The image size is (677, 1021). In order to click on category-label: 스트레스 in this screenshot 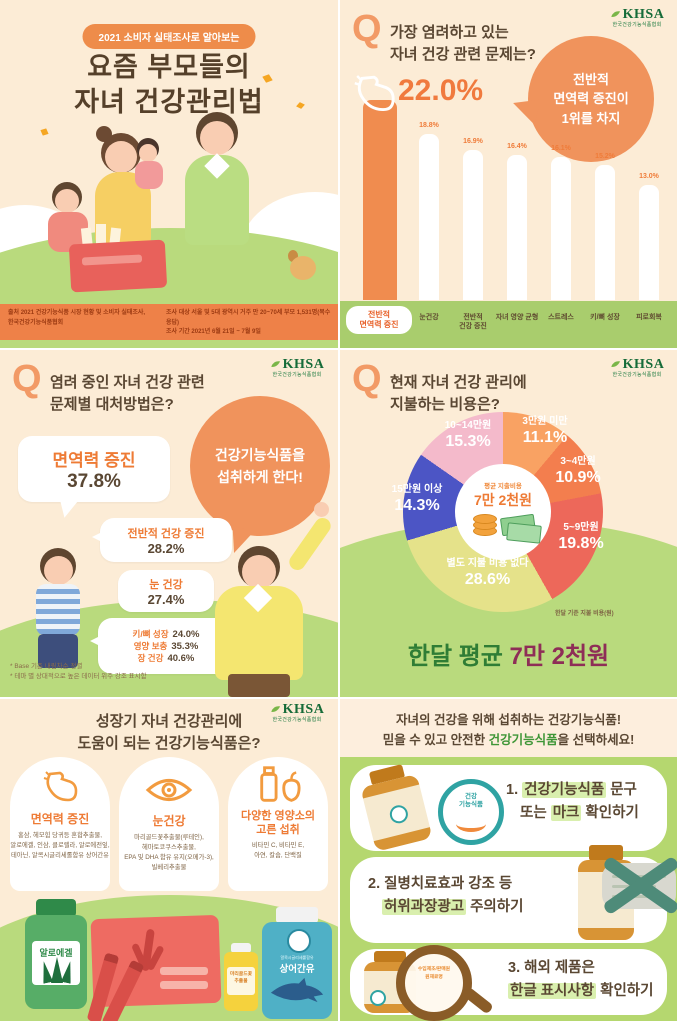, I will do `click(561, 317)`.